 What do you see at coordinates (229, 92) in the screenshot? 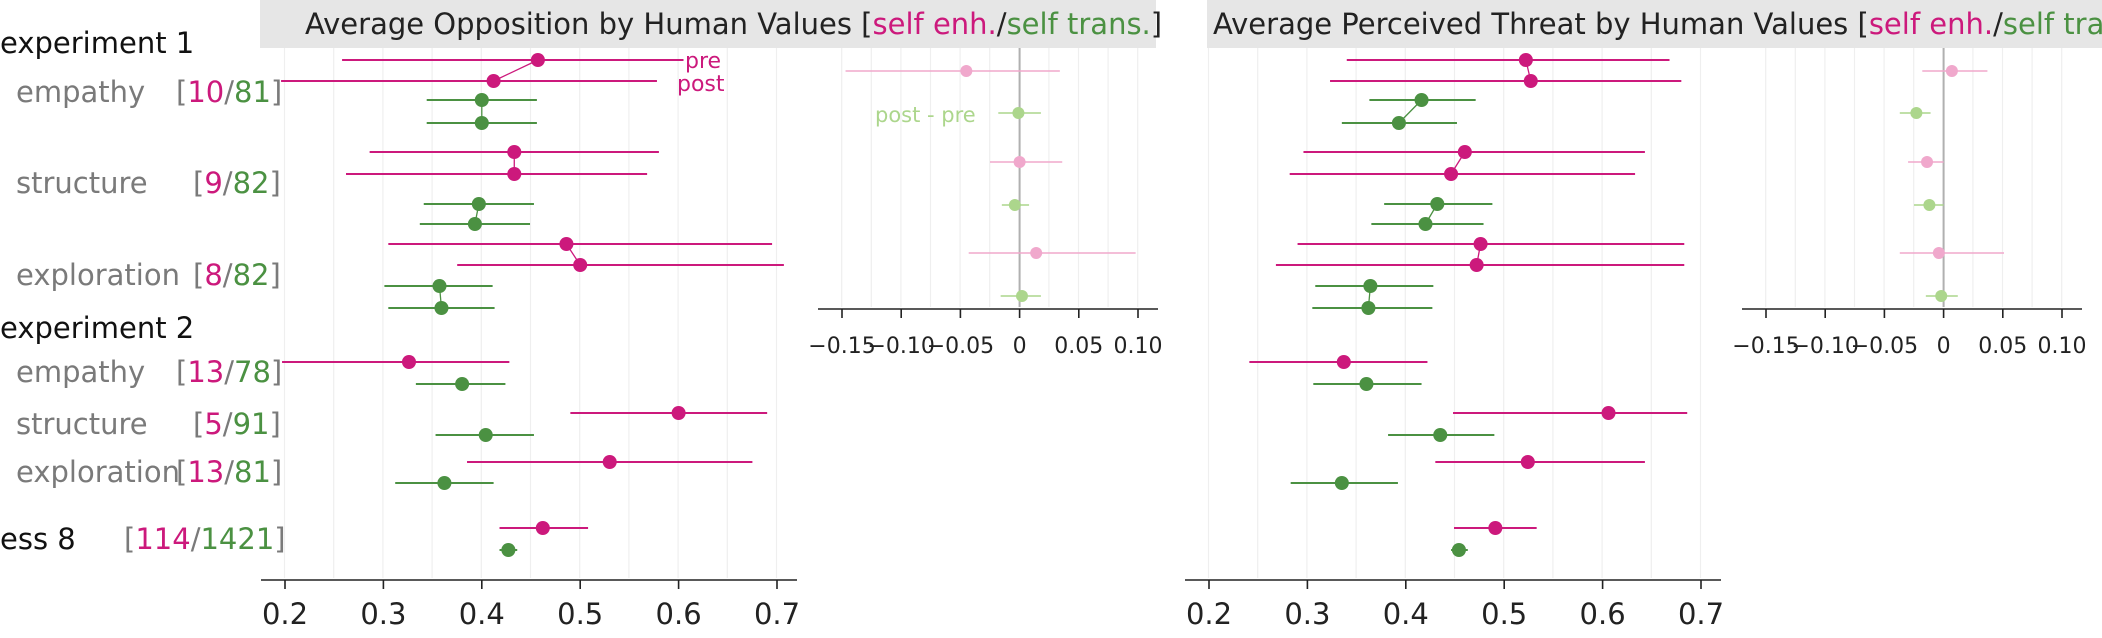
I see `svg-text: [10/81]` at bounding box center [229, 92].